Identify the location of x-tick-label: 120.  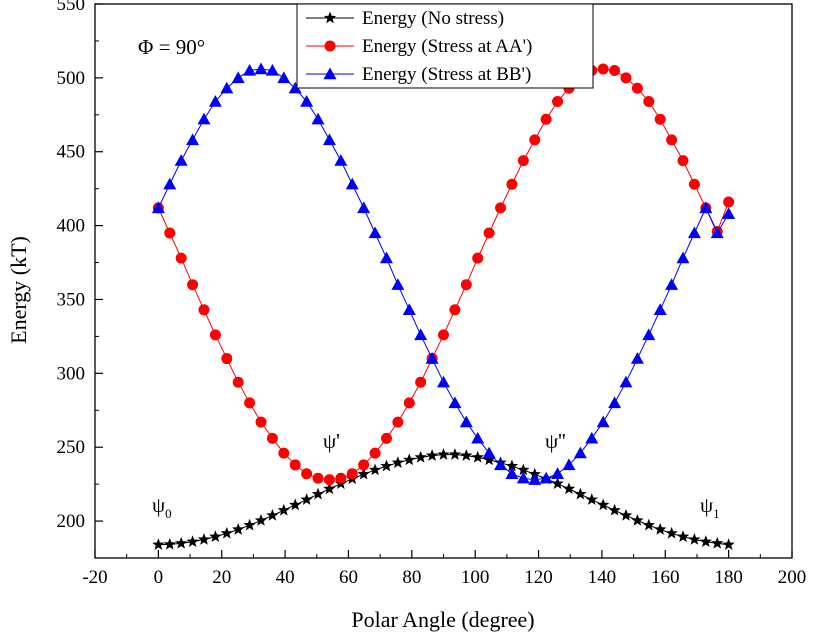
(538, 577).